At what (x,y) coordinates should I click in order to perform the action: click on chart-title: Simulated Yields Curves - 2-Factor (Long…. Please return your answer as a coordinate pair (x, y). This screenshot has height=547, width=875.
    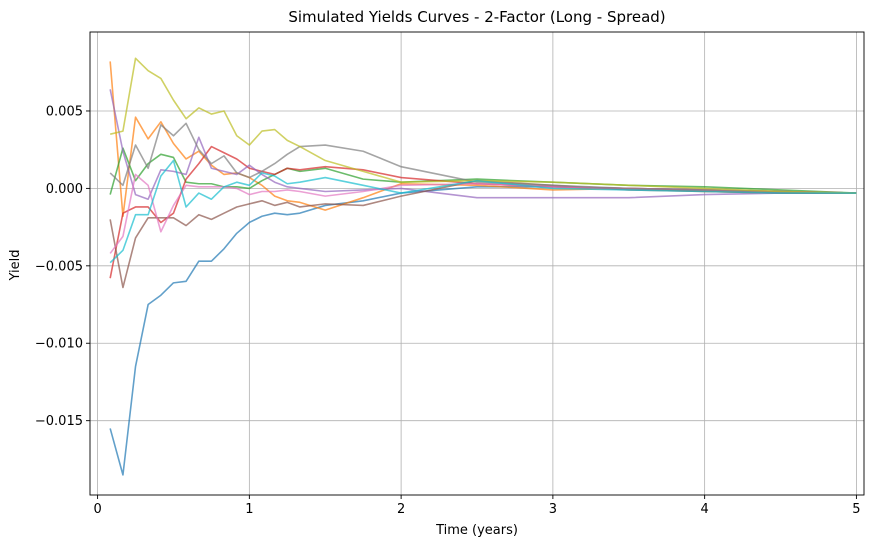
    Looking at the image, I should click on (476, 17).